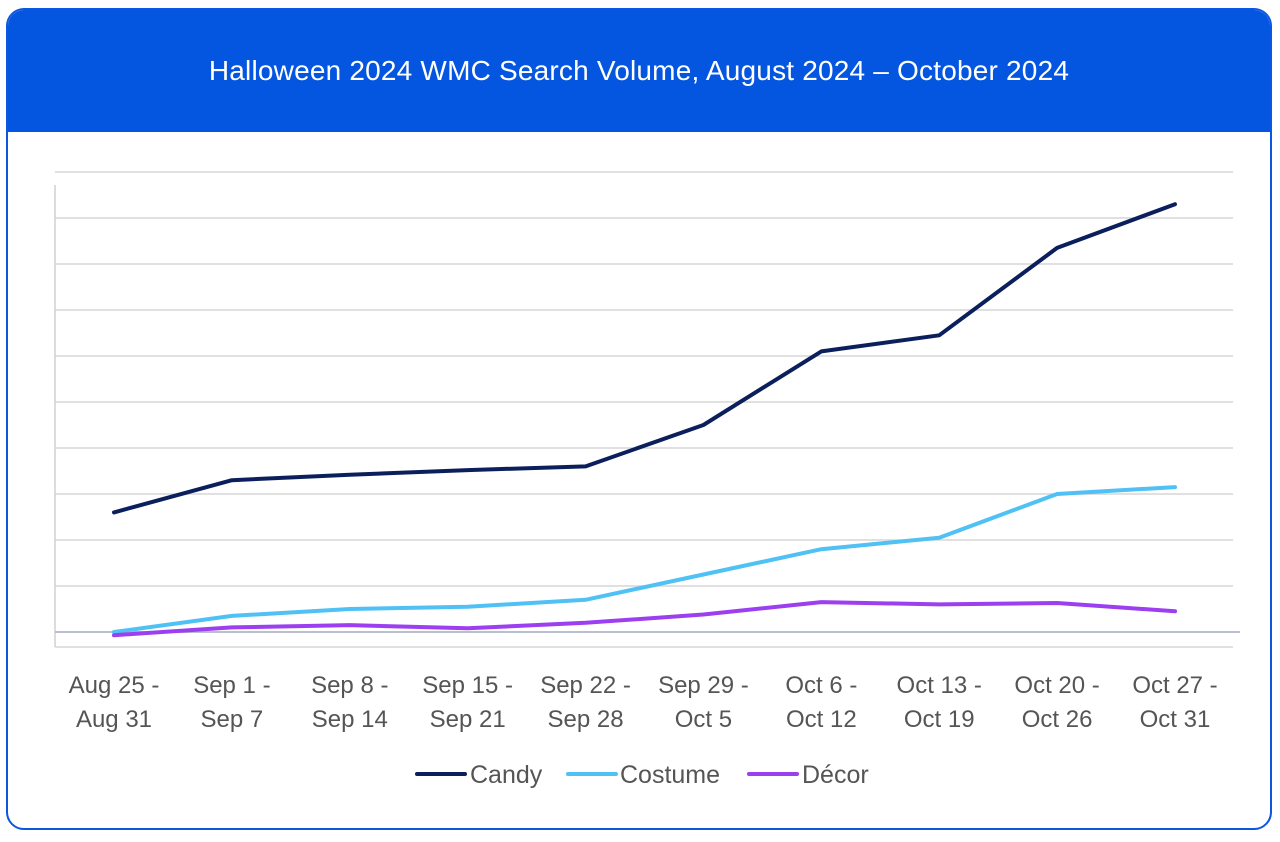  Describe the element at coordinates (939, 702) in the screenshot. I see `x-tick-label: Oct 13 - Oct 19` at that location.